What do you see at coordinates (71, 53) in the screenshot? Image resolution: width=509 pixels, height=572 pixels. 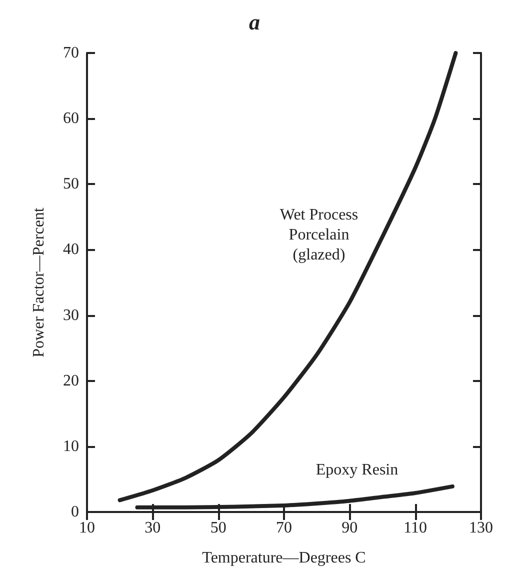 I see `y-tick-label: 70` at bounding box center [71, 53].